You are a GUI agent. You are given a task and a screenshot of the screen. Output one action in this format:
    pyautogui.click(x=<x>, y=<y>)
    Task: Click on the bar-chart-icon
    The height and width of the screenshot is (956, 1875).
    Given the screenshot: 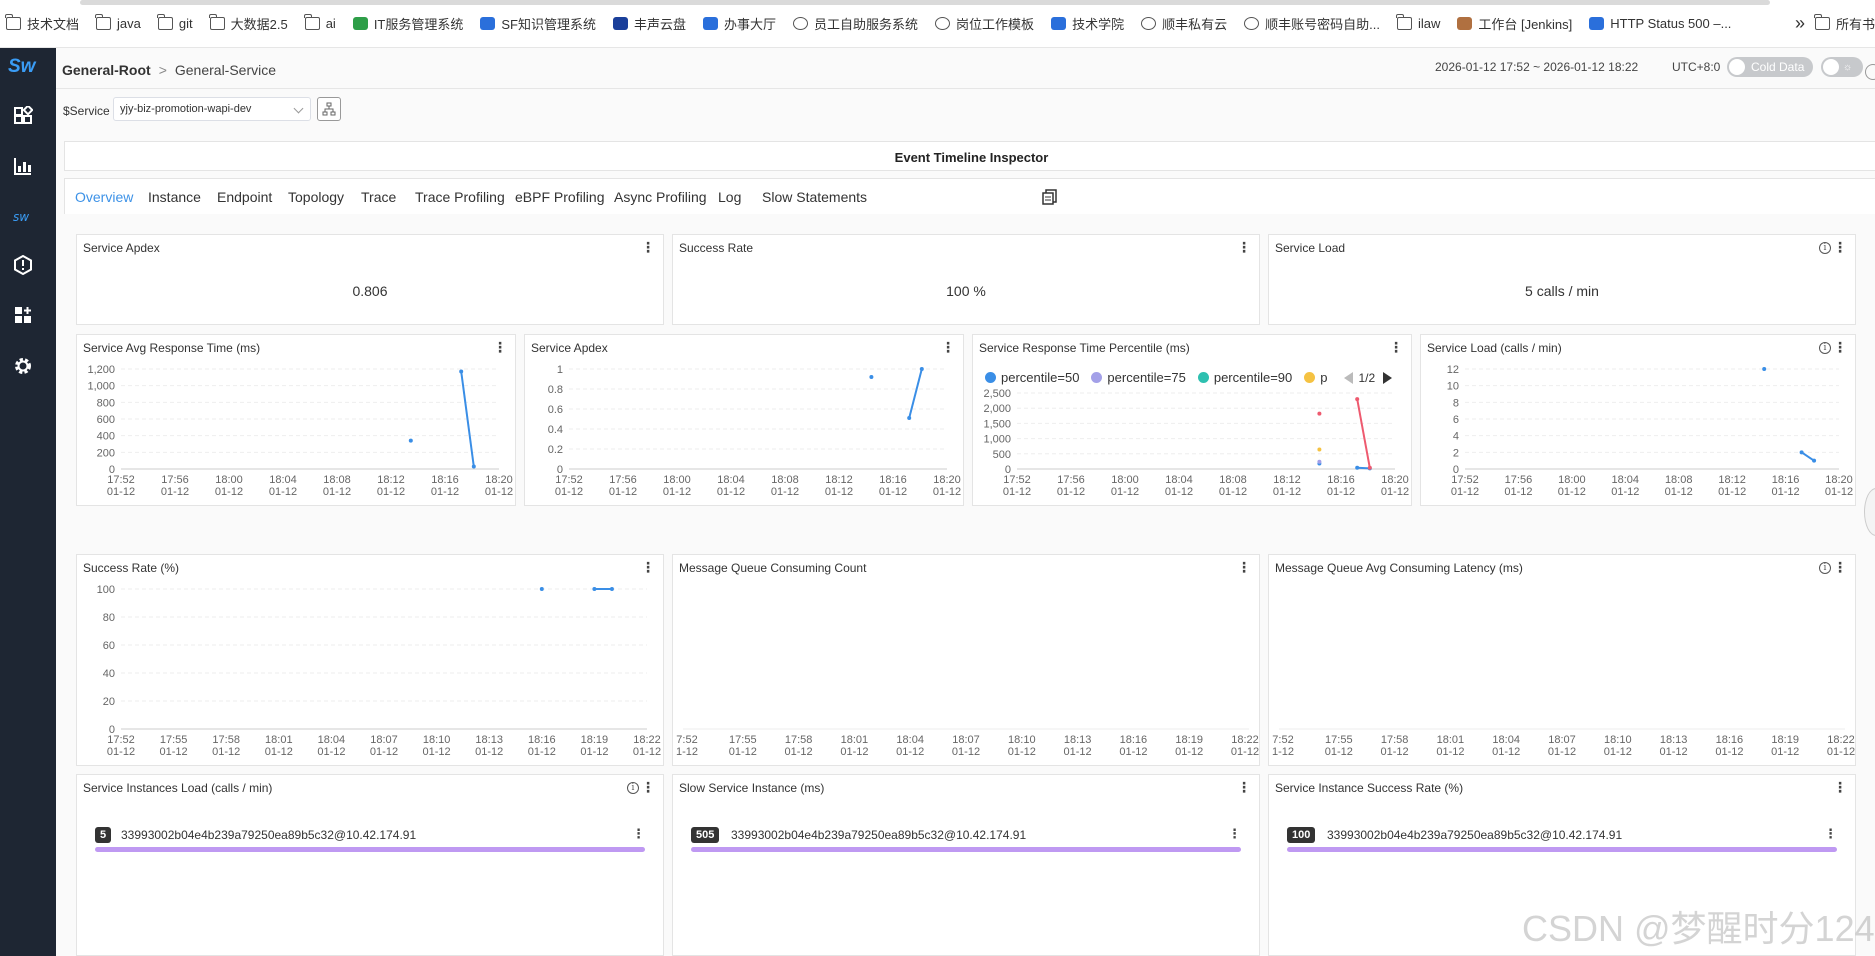 What is the action you would take?
    pyautogui.click(x=23, y=166)
    